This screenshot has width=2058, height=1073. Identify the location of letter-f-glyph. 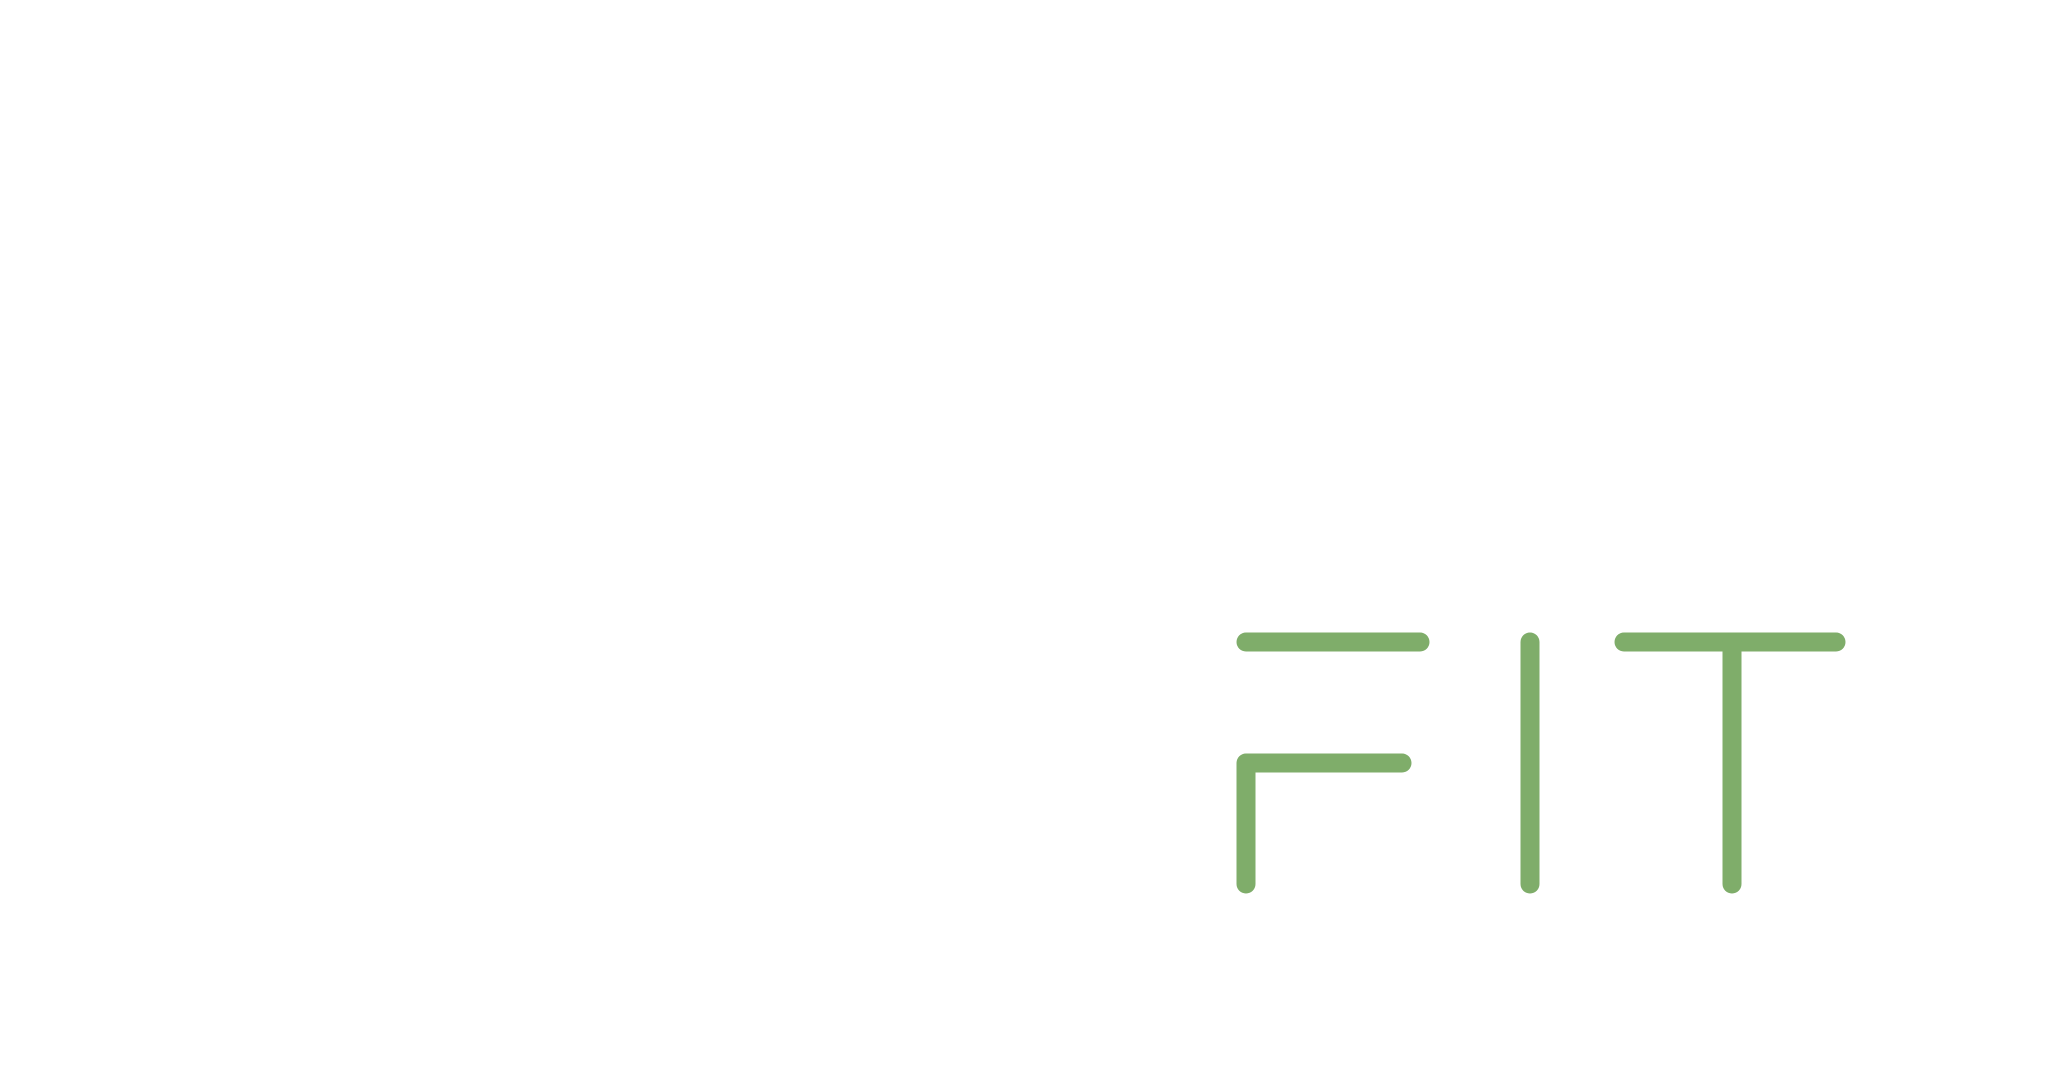
(1333, 763).